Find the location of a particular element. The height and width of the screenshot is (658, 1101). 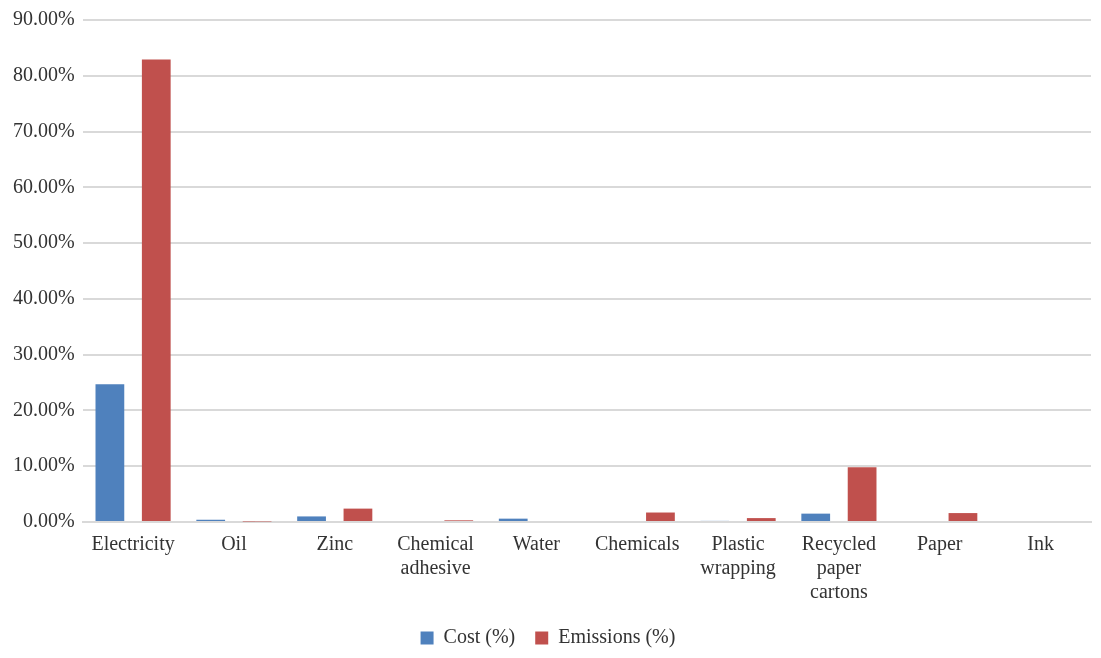

y-tick-label: 10.00% is located at coordinates (43, 464).